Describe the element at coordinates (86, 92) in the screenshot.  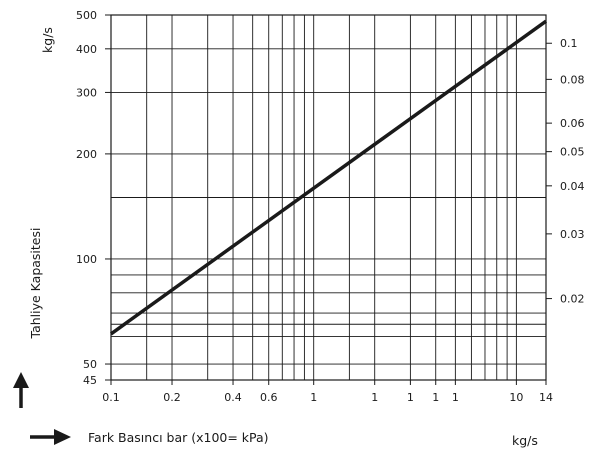
I see `y-tick-label: 300` at that location.